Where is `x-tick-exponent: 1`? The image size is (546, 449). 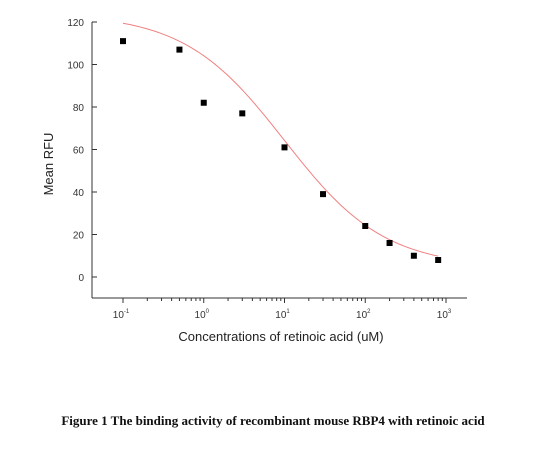
x-tick-exponent: 1 is located at coordinates (288, 312).